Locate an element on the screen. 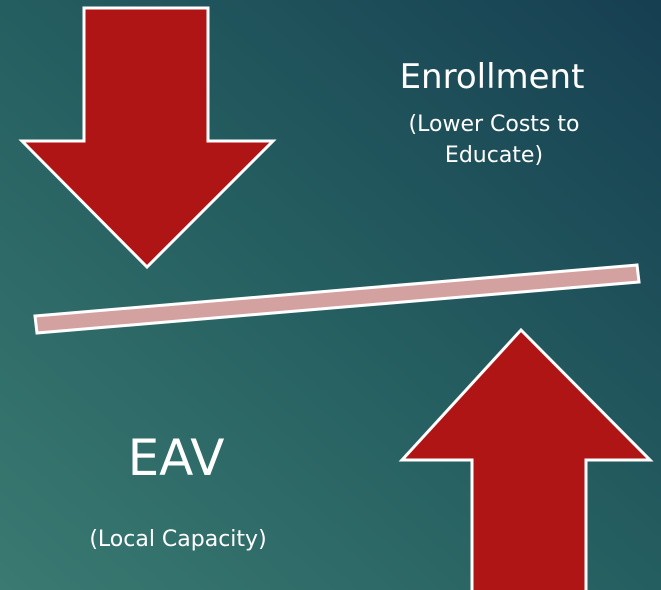 The width and height of the screenshot is (661, 590). balance-beam is located at coordinates (337, 299).